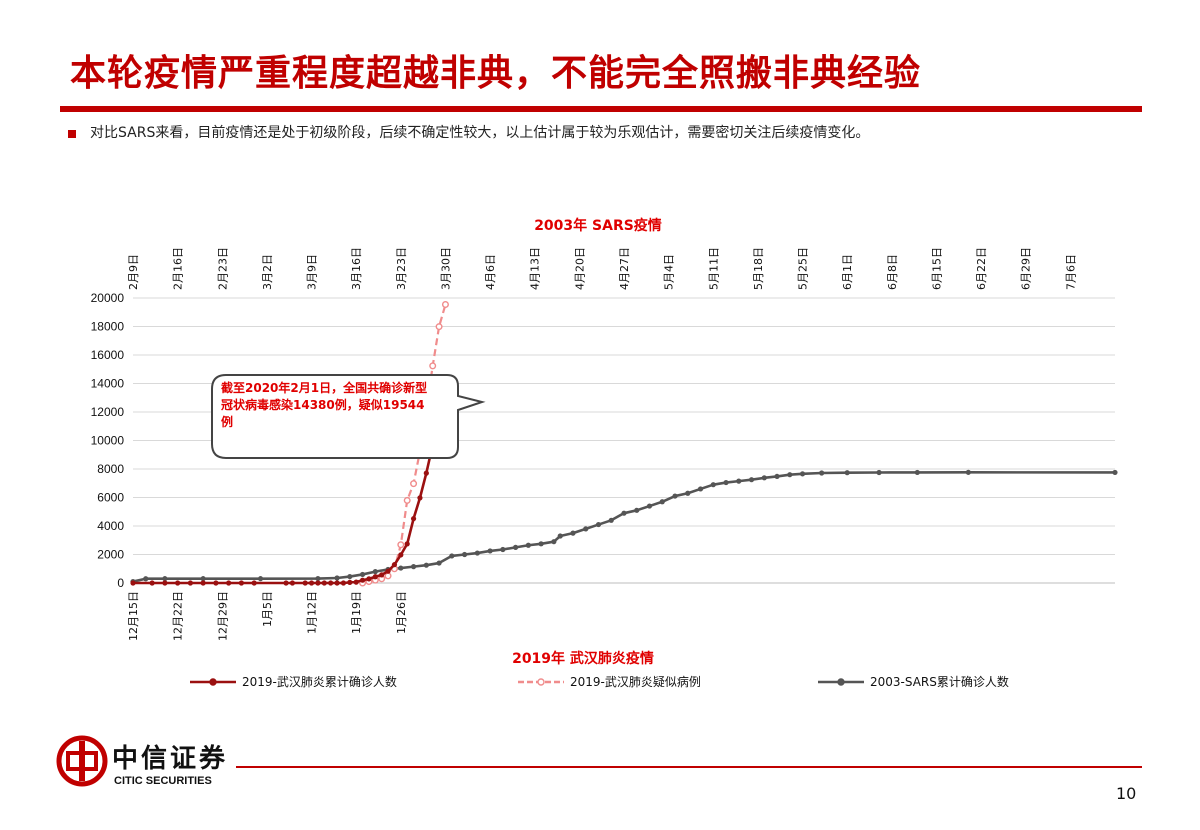  Describe the element at coordinates (293, 681) in the screenshot. I see `legend-item: 2019-武汉肺炎累计确诊人数` at that location.